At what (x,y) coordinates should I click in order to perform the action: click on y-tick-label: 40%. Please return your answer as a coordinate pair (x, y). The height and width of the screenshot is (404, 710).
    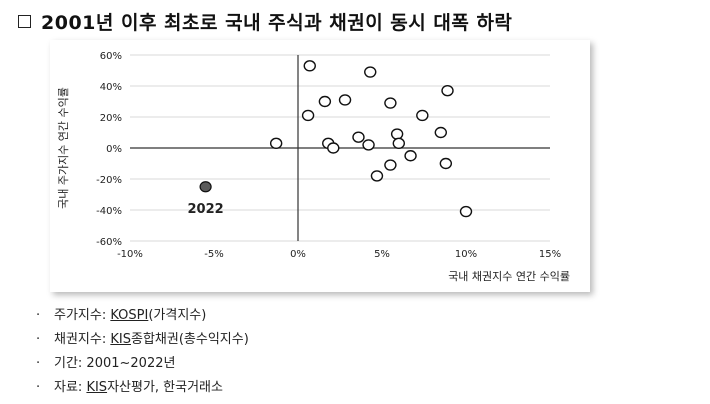
    Looking at the image, I should click on (111, 87).